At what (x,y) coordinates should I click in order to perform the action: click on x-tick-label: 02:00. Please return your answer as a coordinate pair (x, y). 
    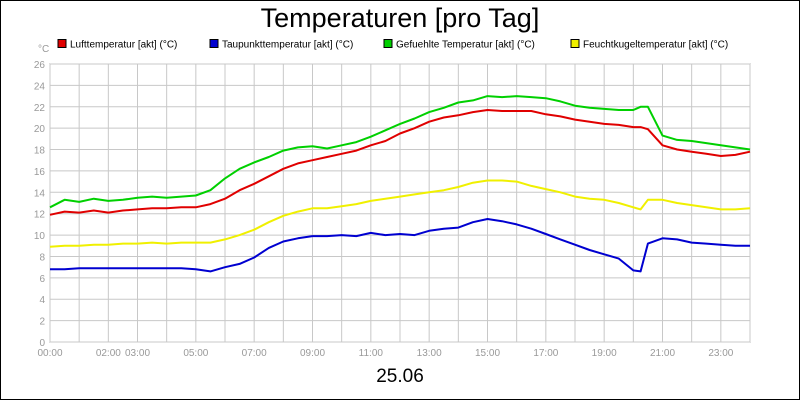
    Looking at the image, I should click on (108, 353).